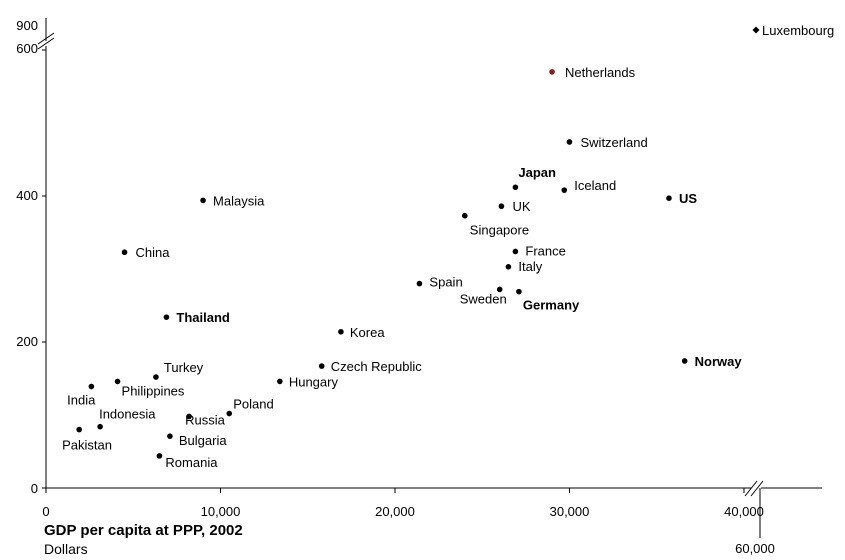 Image resolution: width=845 pixels, height=560 pixels. I want to click on point-label: Iceland, so click(595, 185).